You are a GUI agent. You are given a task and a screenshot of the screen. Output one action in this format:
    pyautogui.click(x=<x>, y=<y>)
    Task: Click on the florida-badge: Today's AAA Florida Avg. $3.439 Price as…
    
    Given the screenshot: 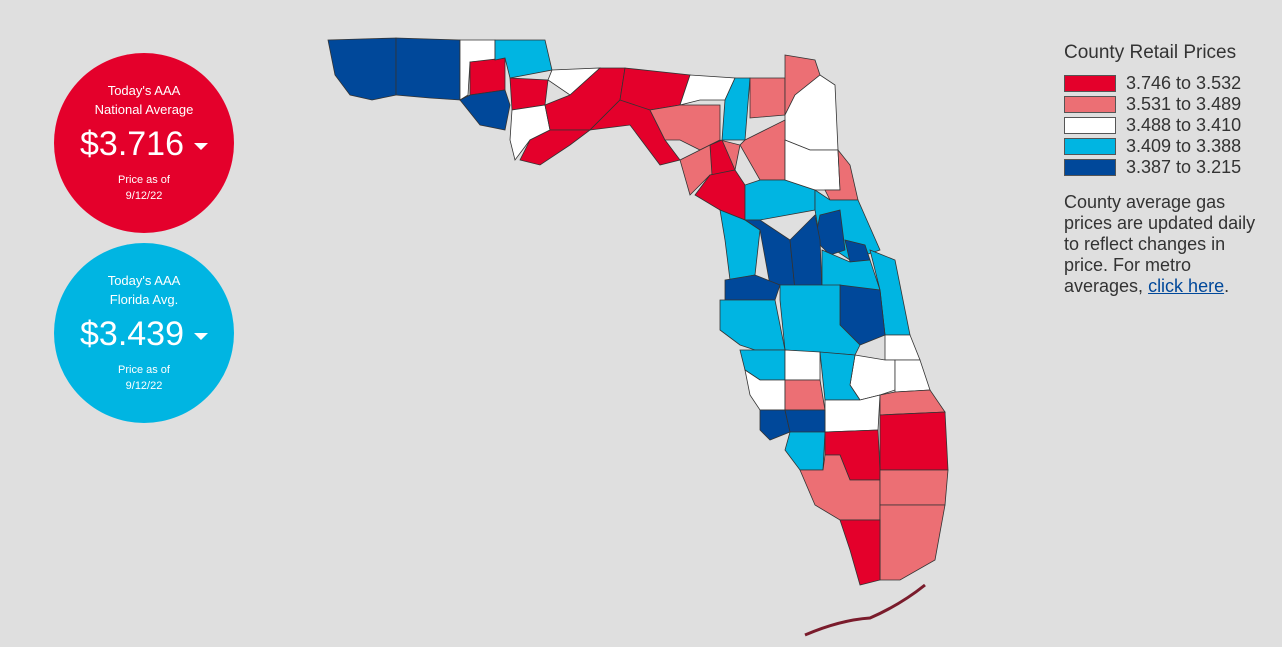 What is the action you would take?
    pyautogui.click(x=144, y=333)
    